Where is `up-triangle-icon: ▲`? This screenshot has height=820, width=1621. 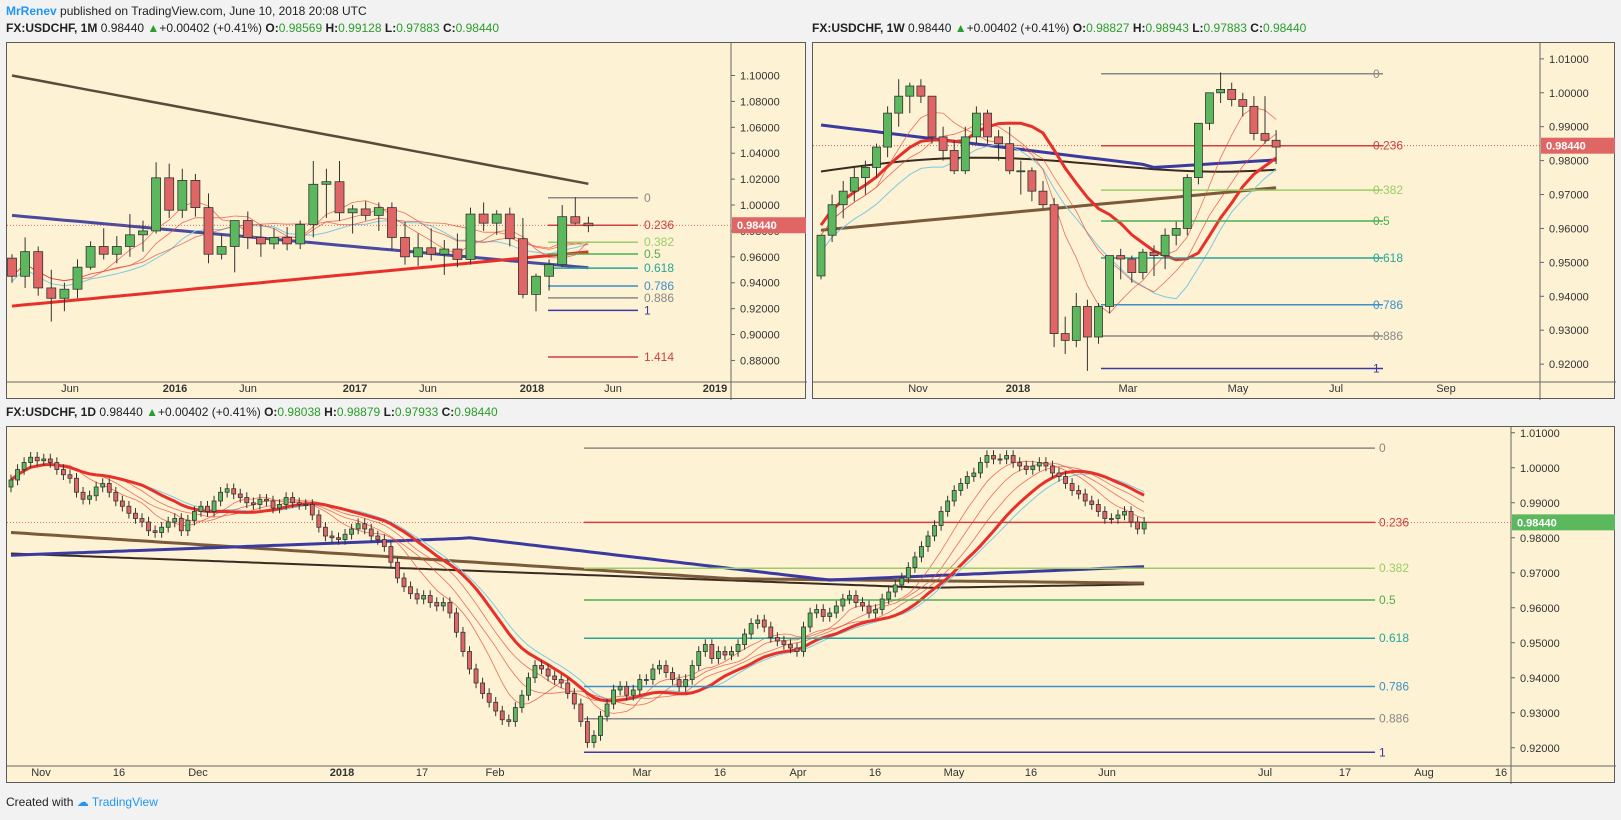
up-triangle-icon: ▲ is located at coordinates (153, 28).